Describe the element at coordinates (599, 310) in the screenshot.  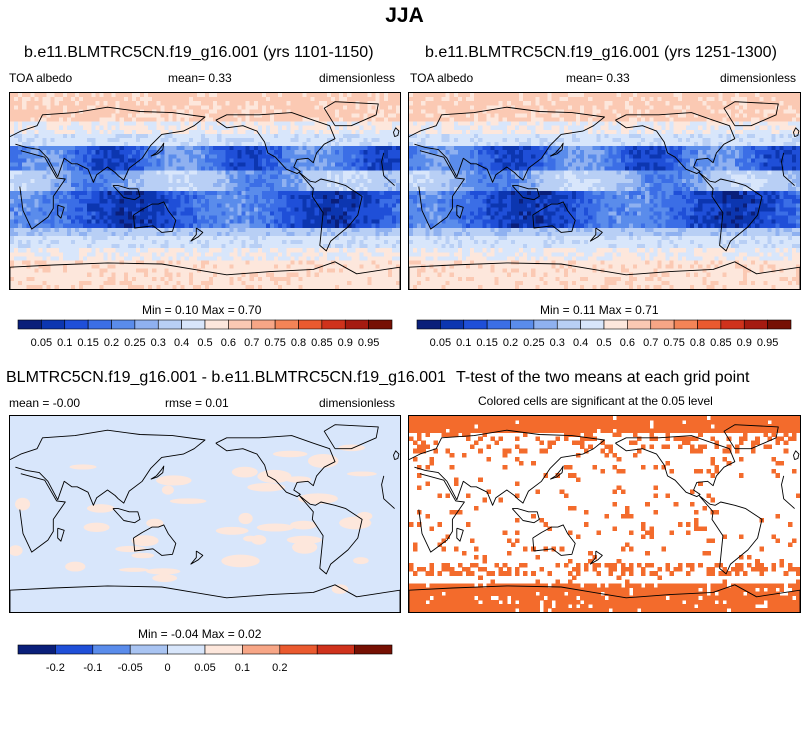
I see `panel2-minmax: Min = 0.11 Max = 0.71` at that location.